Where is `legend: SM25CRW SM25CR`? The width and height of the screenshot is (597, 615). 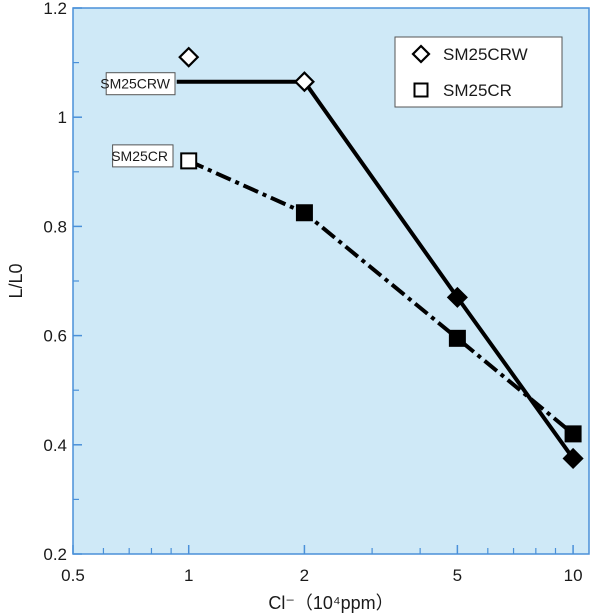
legend: SM25CRW SM25CR is located at coordinates (478, 72).